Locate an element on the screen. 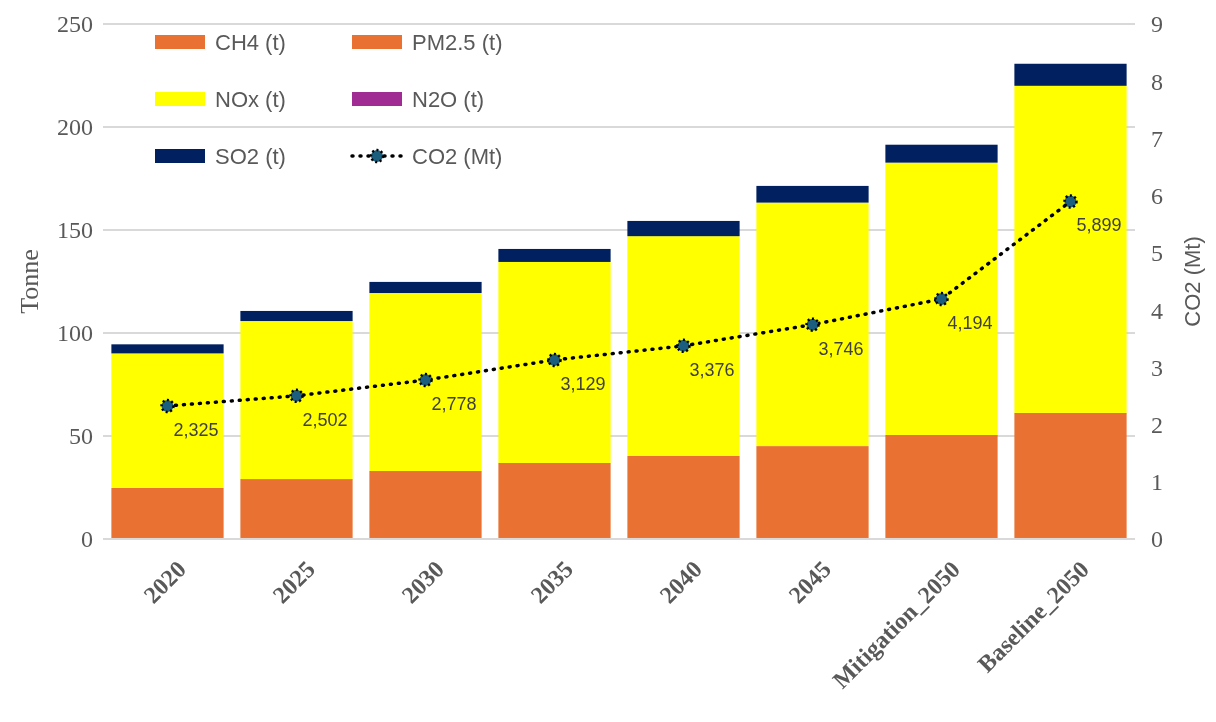 The height and width of the screenshot is (722, 1216). annotation: 5,899 is located at coordinates (1099, 225).